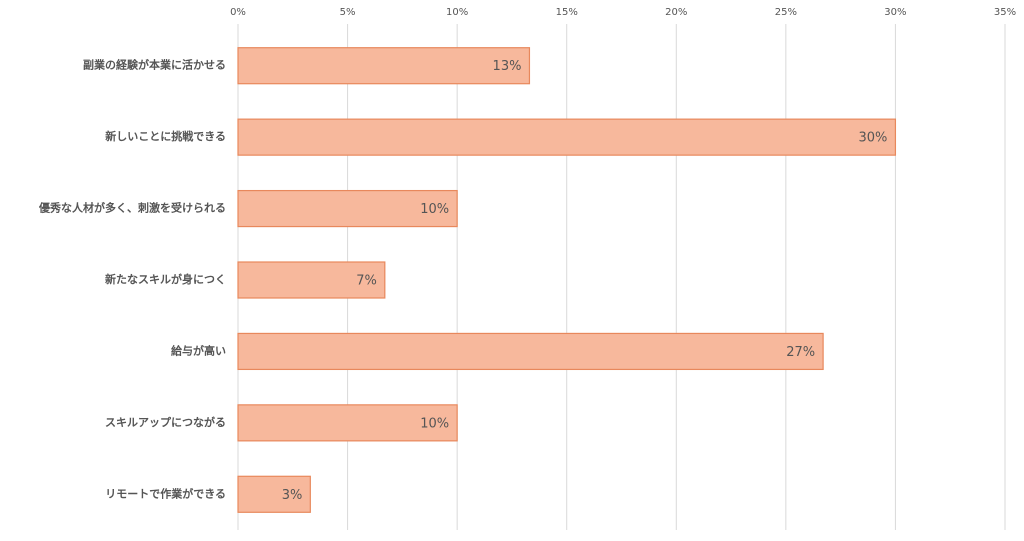 Image resolution: width=1024 pixels, height=541 pixels. Describe the element at coordinates (165, 279) in the screenshot. I see `y-tick-label: 新たなスキルが身につく` at that location.